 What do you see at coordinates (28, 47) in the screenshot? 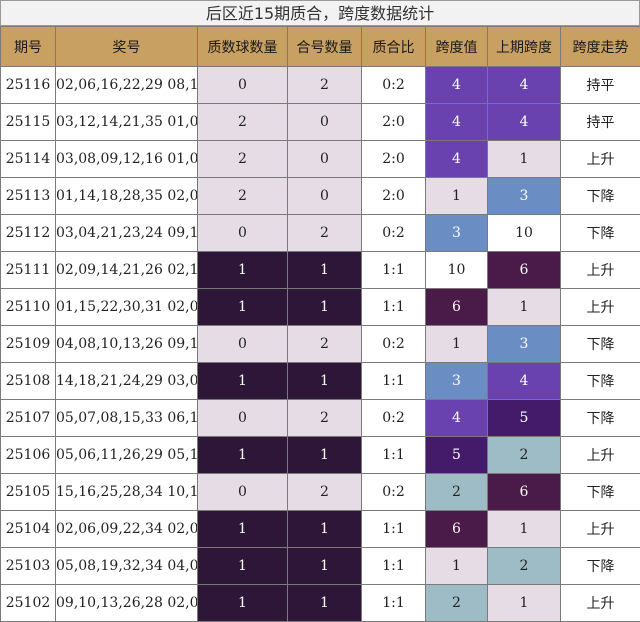
I see `header-issue: 期号` at bounding box center [28, 47].